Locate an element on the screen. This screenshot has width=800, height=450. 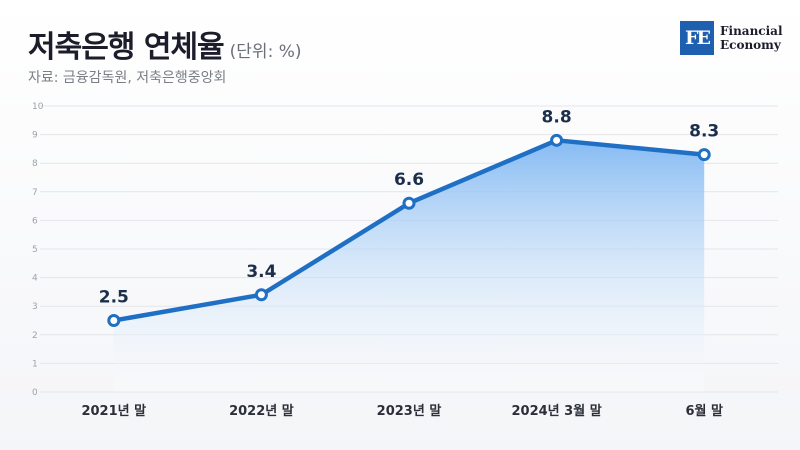
y-tick-label: 7 is located at coordinates (35, 193).